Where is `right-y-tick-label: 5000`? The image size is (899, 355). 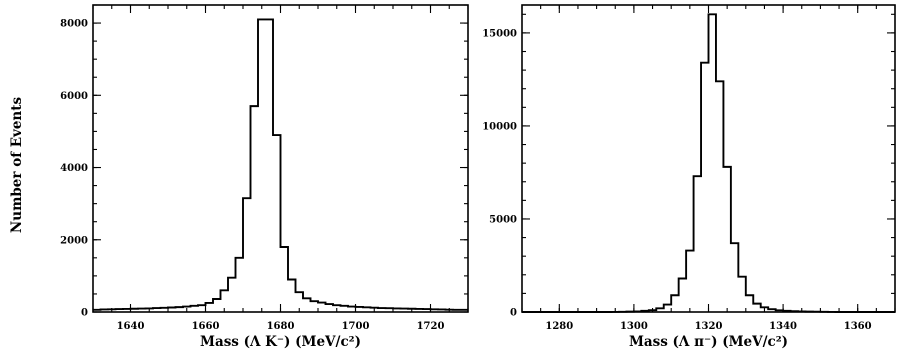 right-y-tick-label: 5000 is located at coordinates (503, 219).